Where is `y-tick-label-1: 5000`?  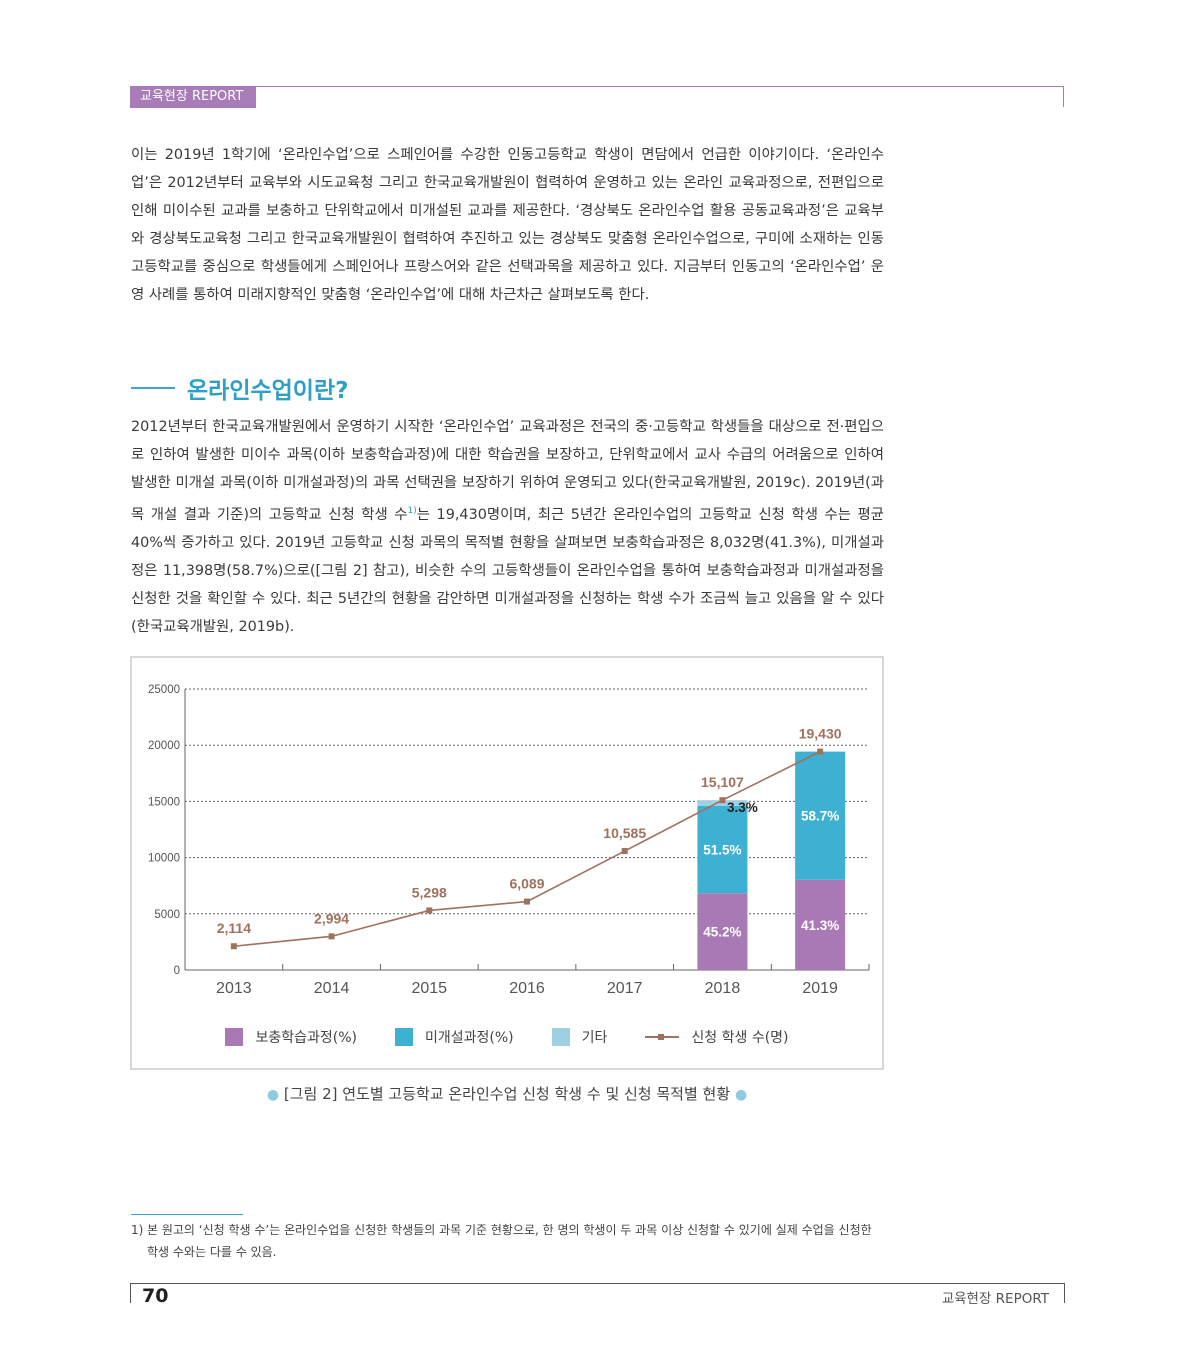
y-tick-label-1: 5000 is located at coordinates (167, 915).